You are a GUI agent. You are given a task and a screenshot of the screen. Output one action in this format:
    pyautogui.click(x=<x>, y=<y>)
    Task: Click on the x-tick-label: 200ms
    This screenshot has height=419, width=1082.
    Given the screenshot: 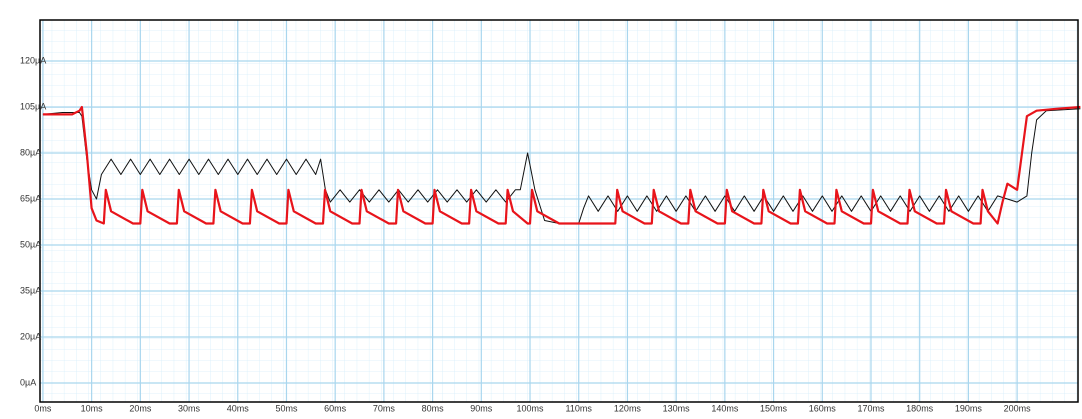 What is the action you would take?
    pyautogui.click(x=1018, y=408)
    